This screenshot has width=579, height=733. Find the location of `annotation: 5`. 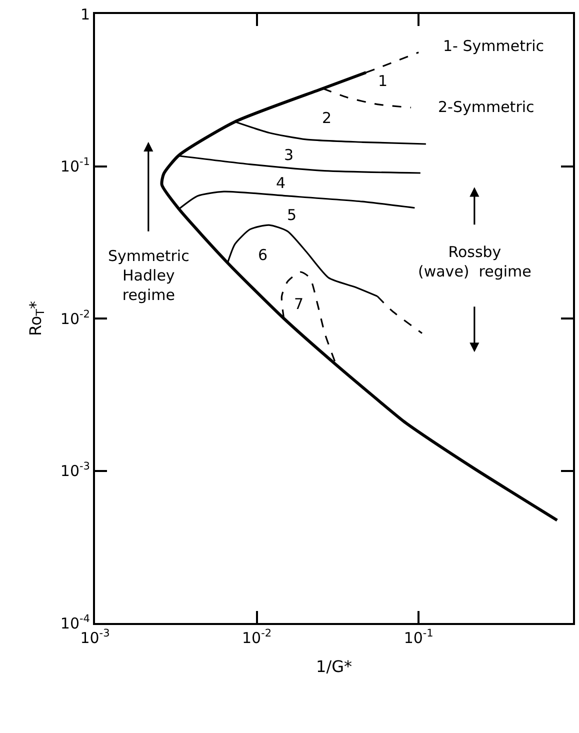

annotation: 5 is located at coordinates (292, 215).